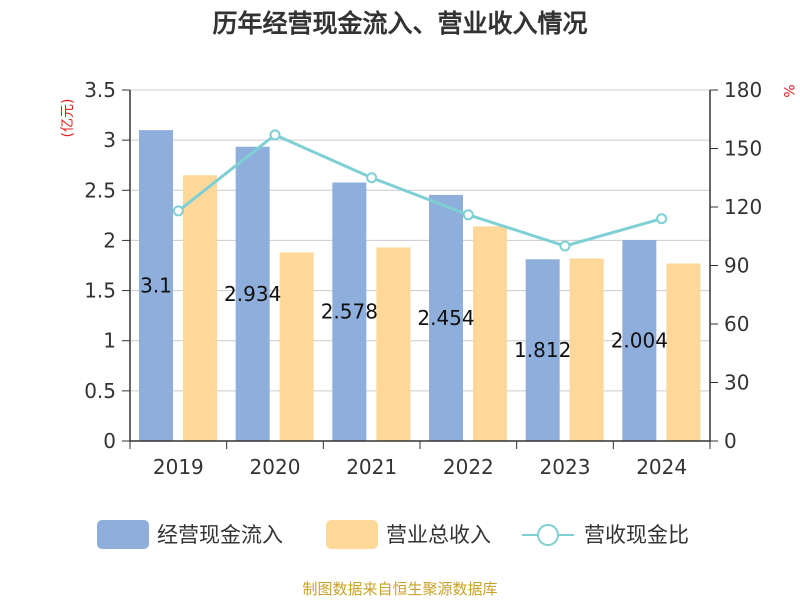  I want to click on right-axis-unit: %, so click(788, 90).